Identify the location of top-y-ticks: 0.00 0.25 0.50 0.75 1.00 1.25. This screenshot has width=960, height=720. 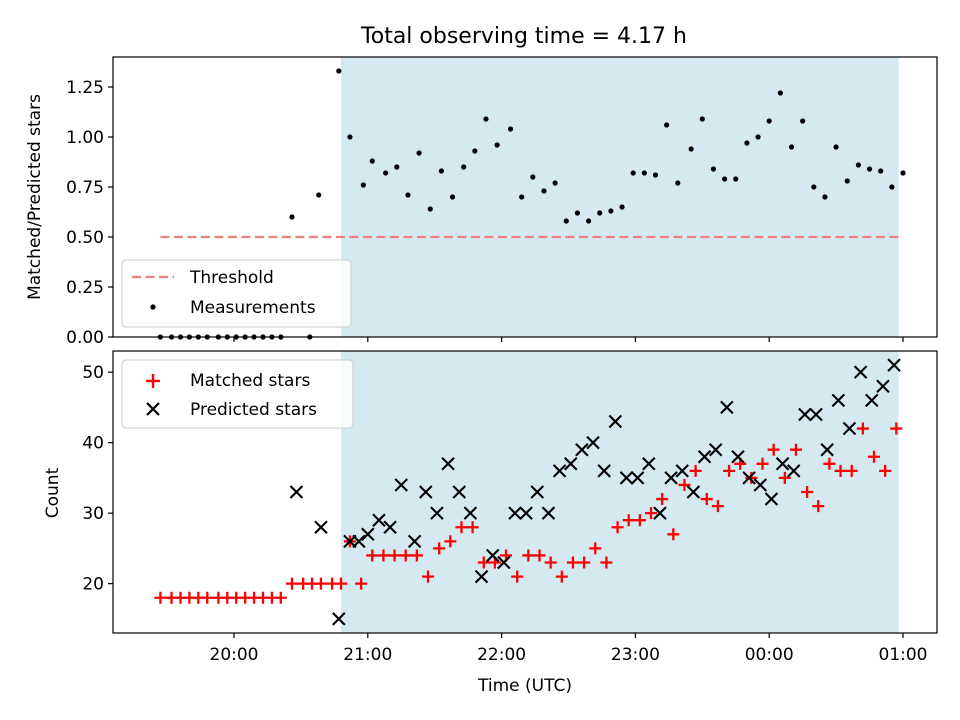
(89, 213).